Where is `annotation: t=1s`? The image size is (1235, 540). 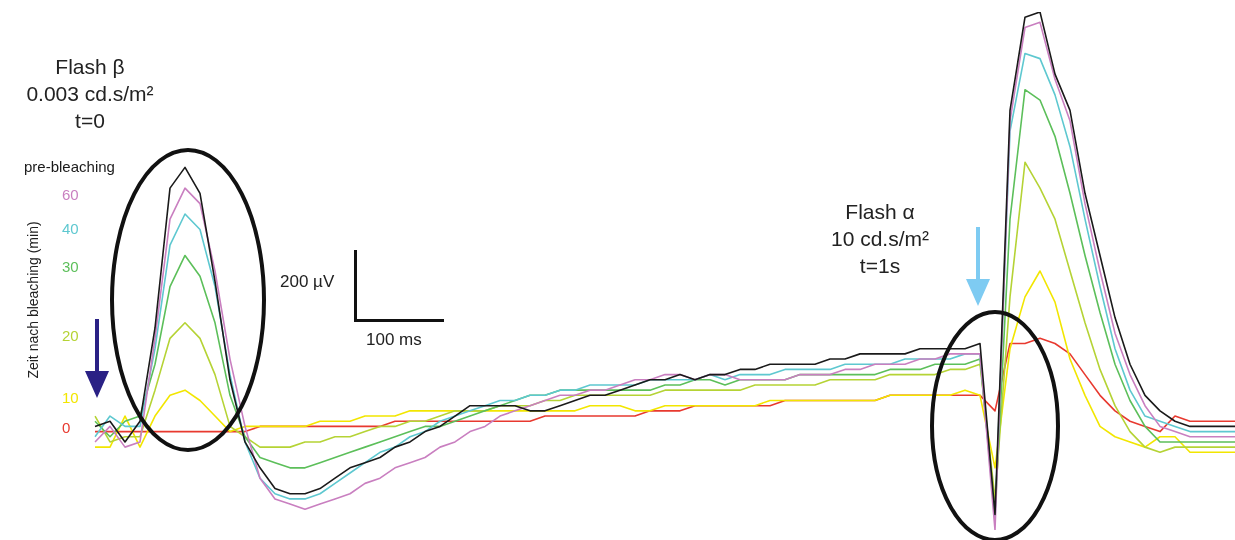 annotation: t=1s is located at coordinates (880, 266).